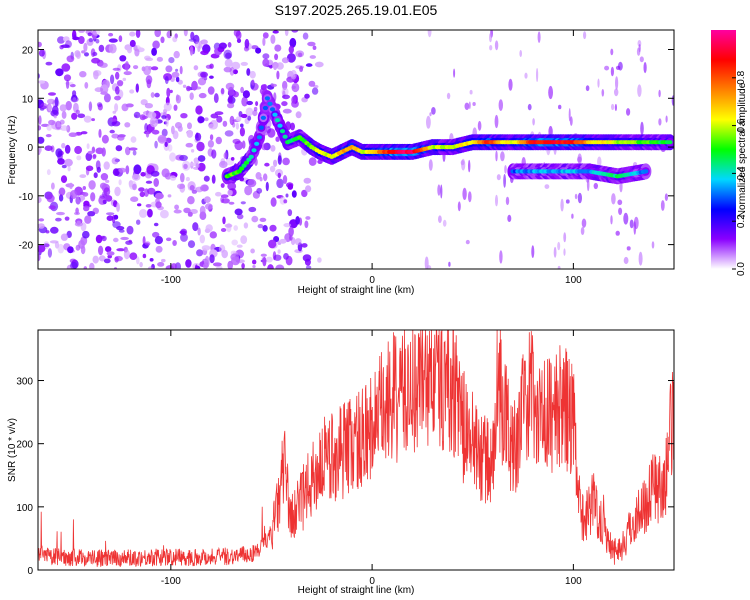 This screenshot has width=750, height=600. I want to click on y-tick-label: 100, so click(24, 508).